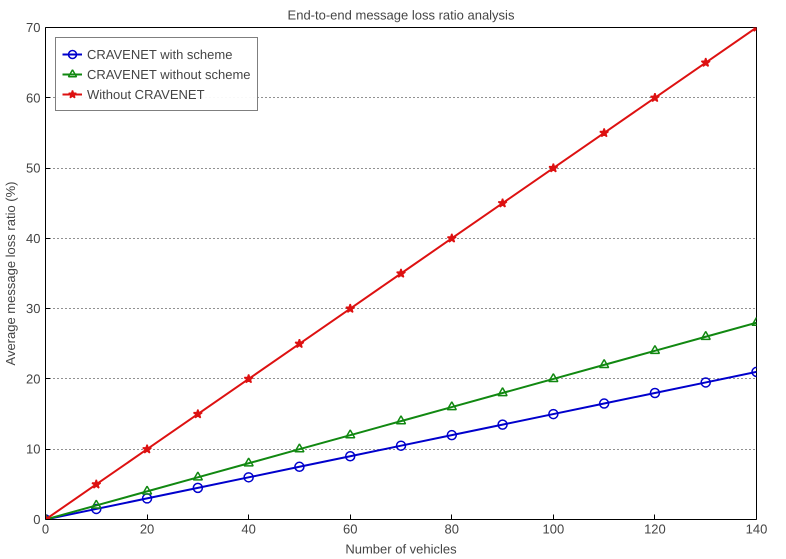 The height and width of the screenshot is (559, 786). I want to click on y-tick-label: 60, so click(33, 98).